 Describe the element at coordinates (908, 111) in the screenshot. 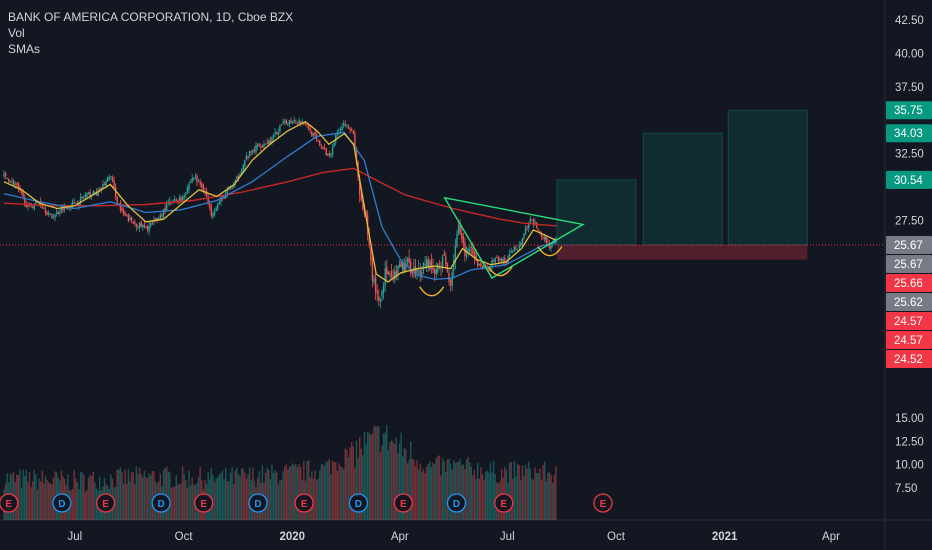

I see `price-tag-label: 35.75` at that location.